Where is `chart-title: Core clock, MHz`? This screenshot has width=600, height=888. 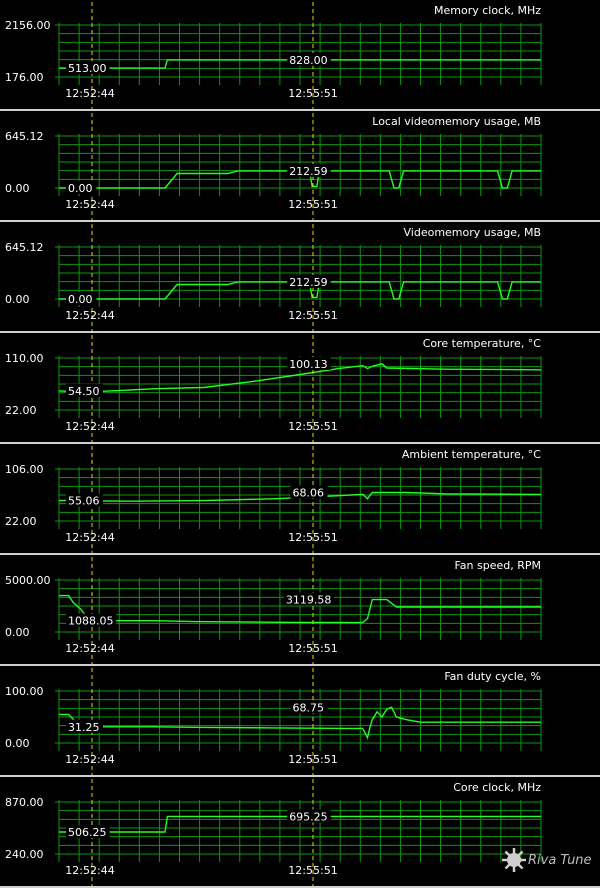
chart-title: Core clock, MHz is located at coordinates (497, 787).